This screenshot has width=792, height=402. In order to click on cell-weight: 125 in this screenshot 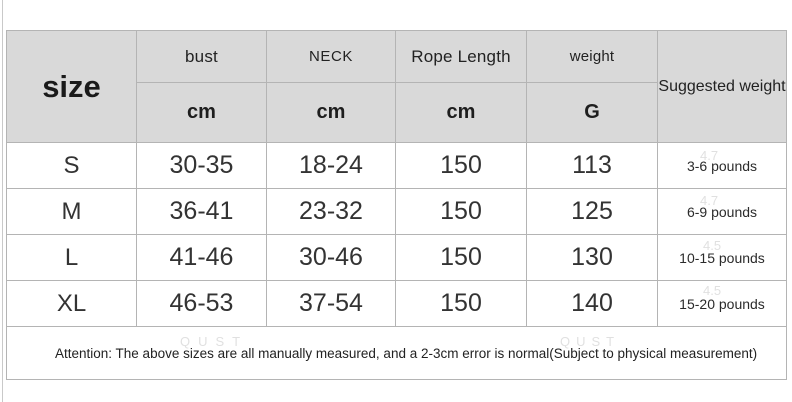, I will do `click(592, 211)`.